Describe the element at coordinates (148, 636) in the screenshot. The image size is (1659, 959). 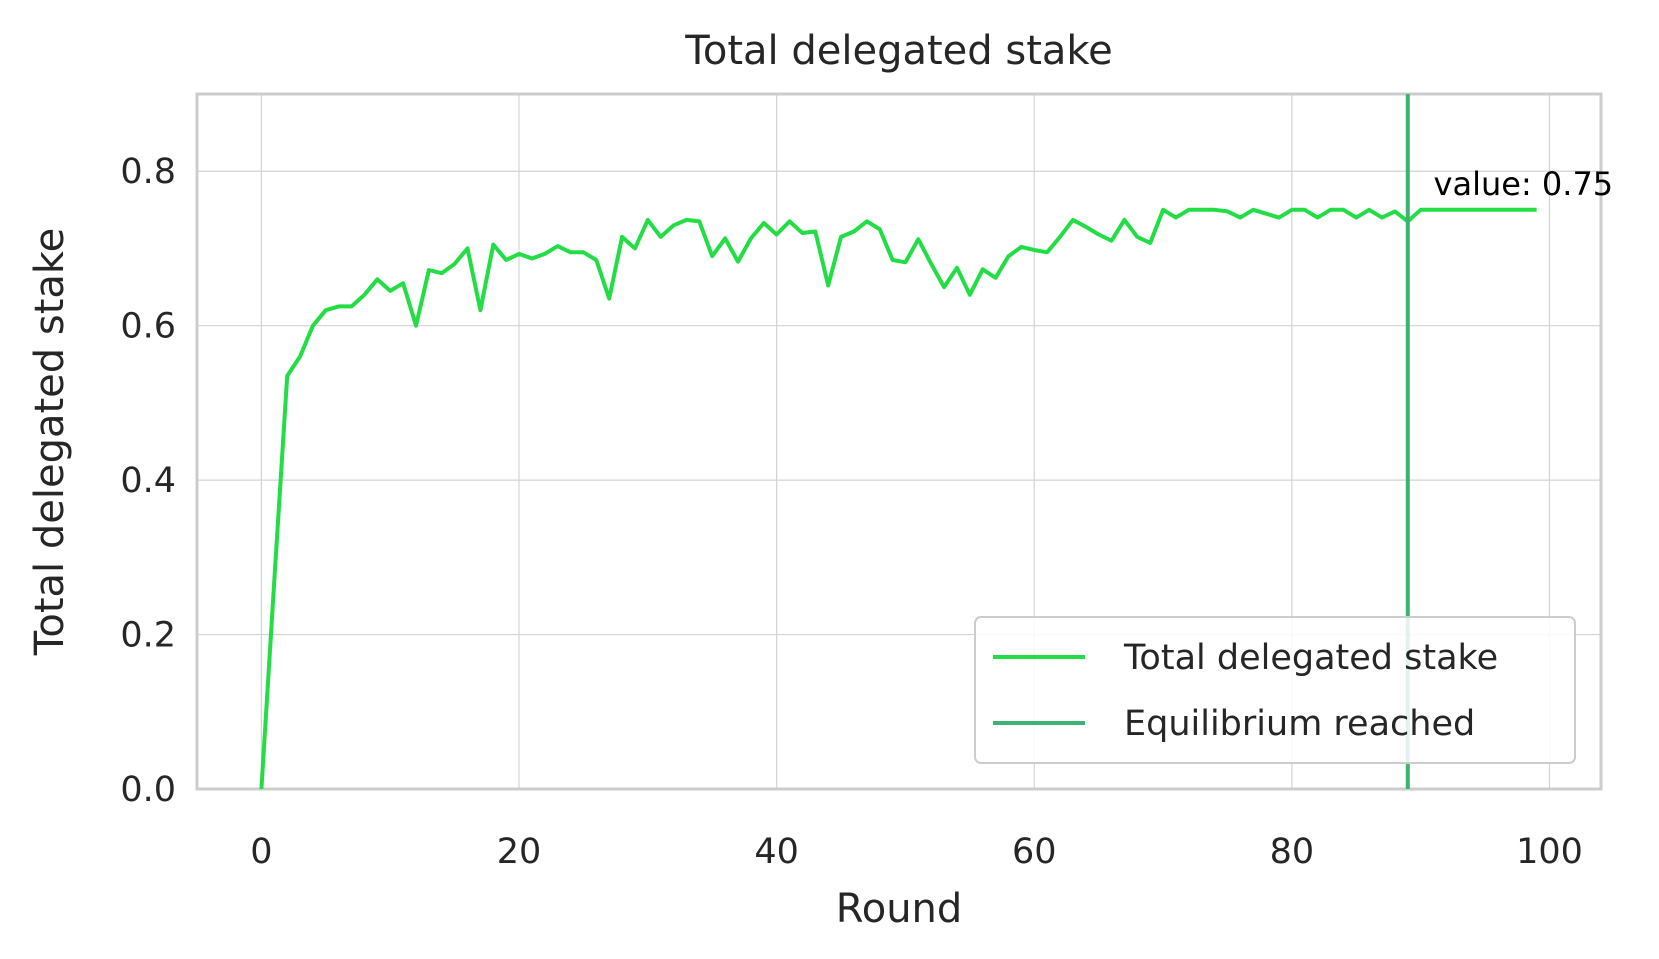
I see `y-tick-label: 0.2` at that location.